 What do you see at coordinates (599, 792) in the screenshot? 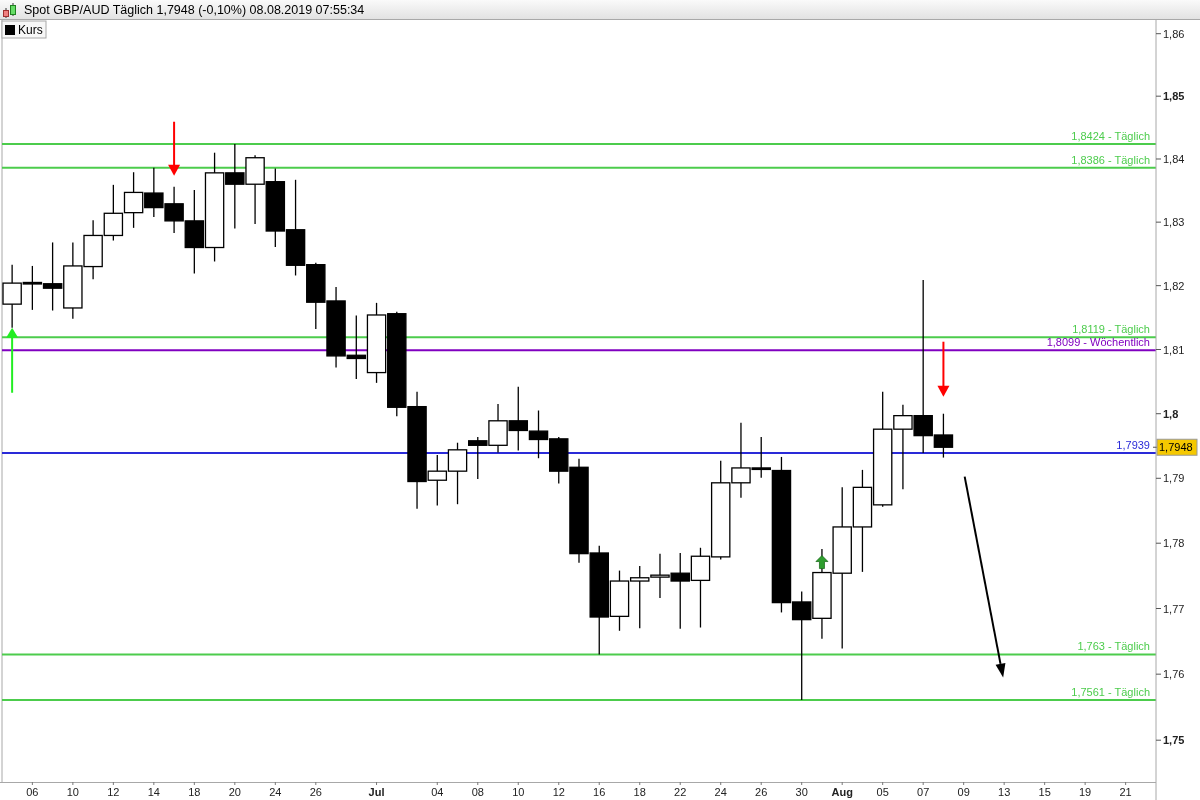
I see `x-tick-label: 16` at bounding box center [599, 792].